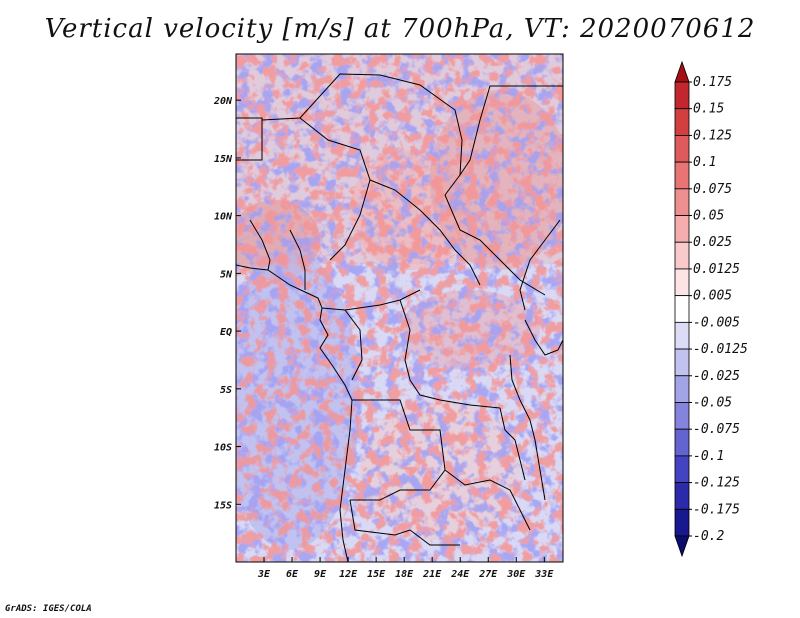  What do you see at coordinates (511, 130) in the screenshot?
I see `border-egypt-sudan` at bounding box center [511, 130].